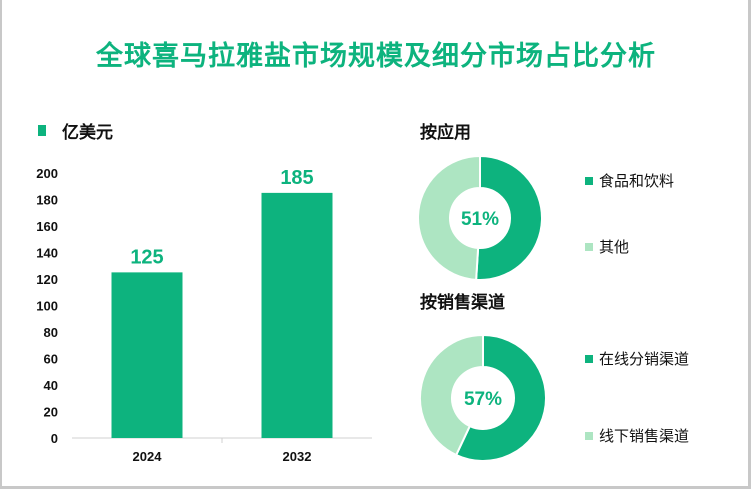  I want to click on legend-item: 在线分销渠道, so click(637, 358).